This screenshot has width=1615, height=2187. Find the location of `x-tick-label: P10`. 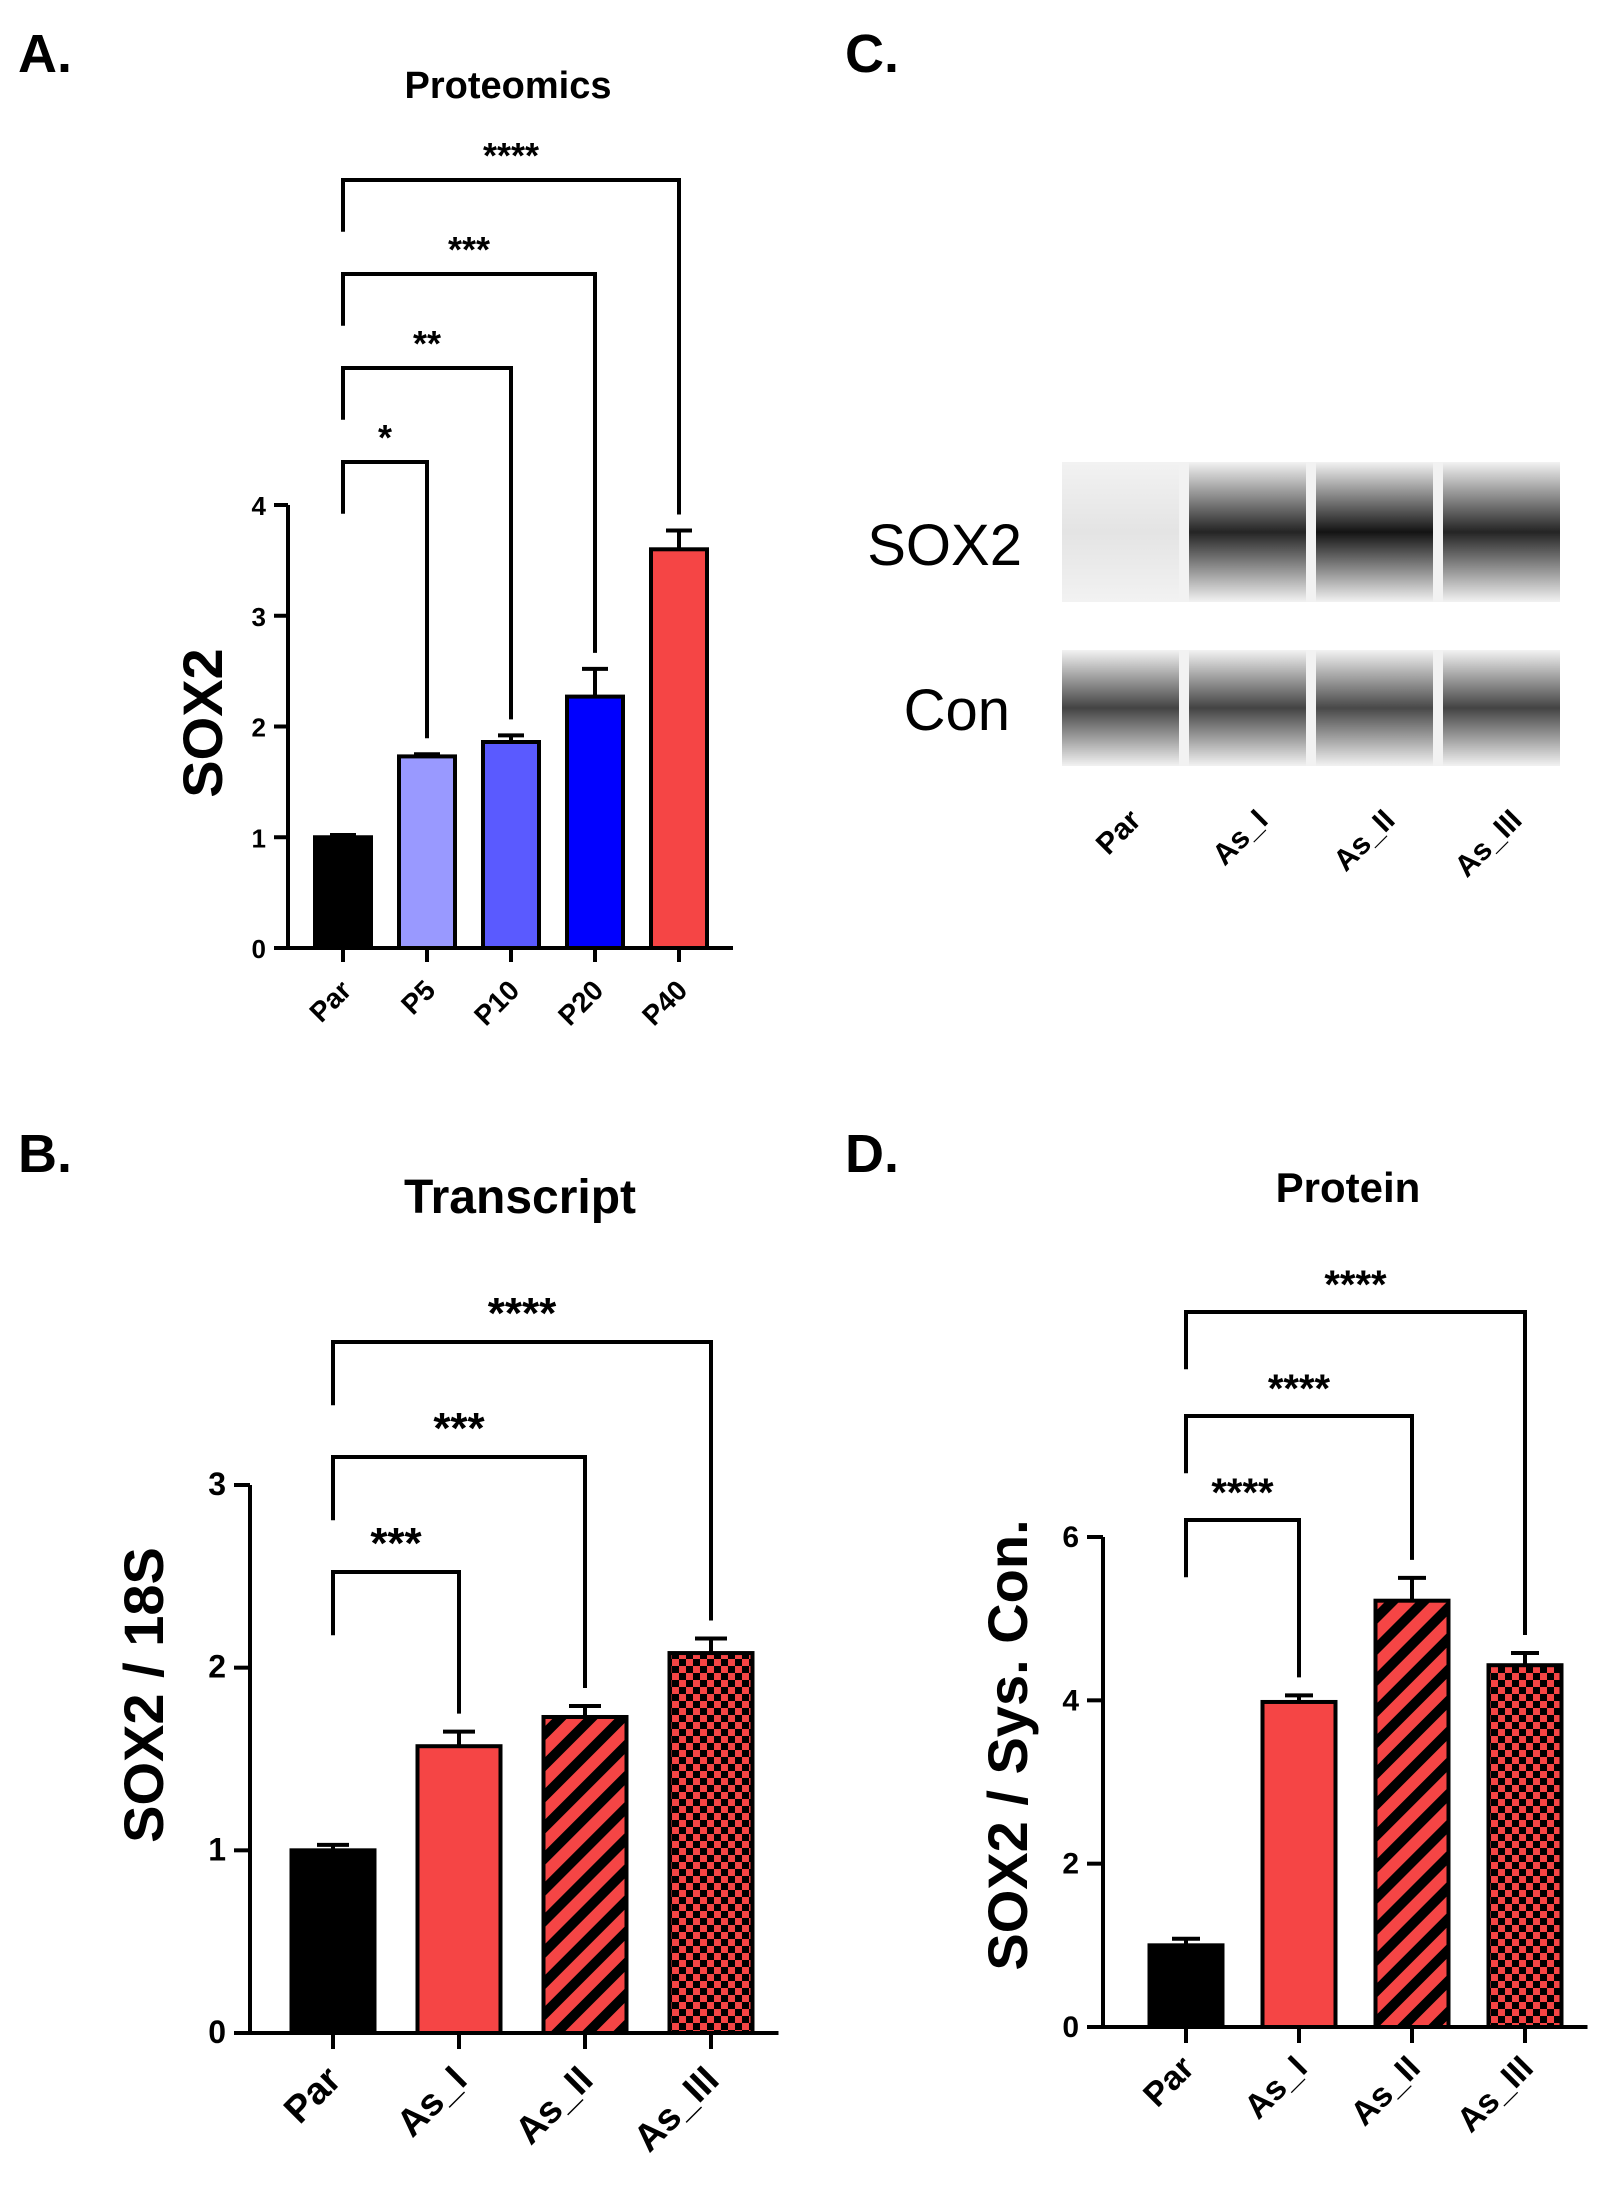

x-tick-label: P10 is located at coordinates (496, 1002).